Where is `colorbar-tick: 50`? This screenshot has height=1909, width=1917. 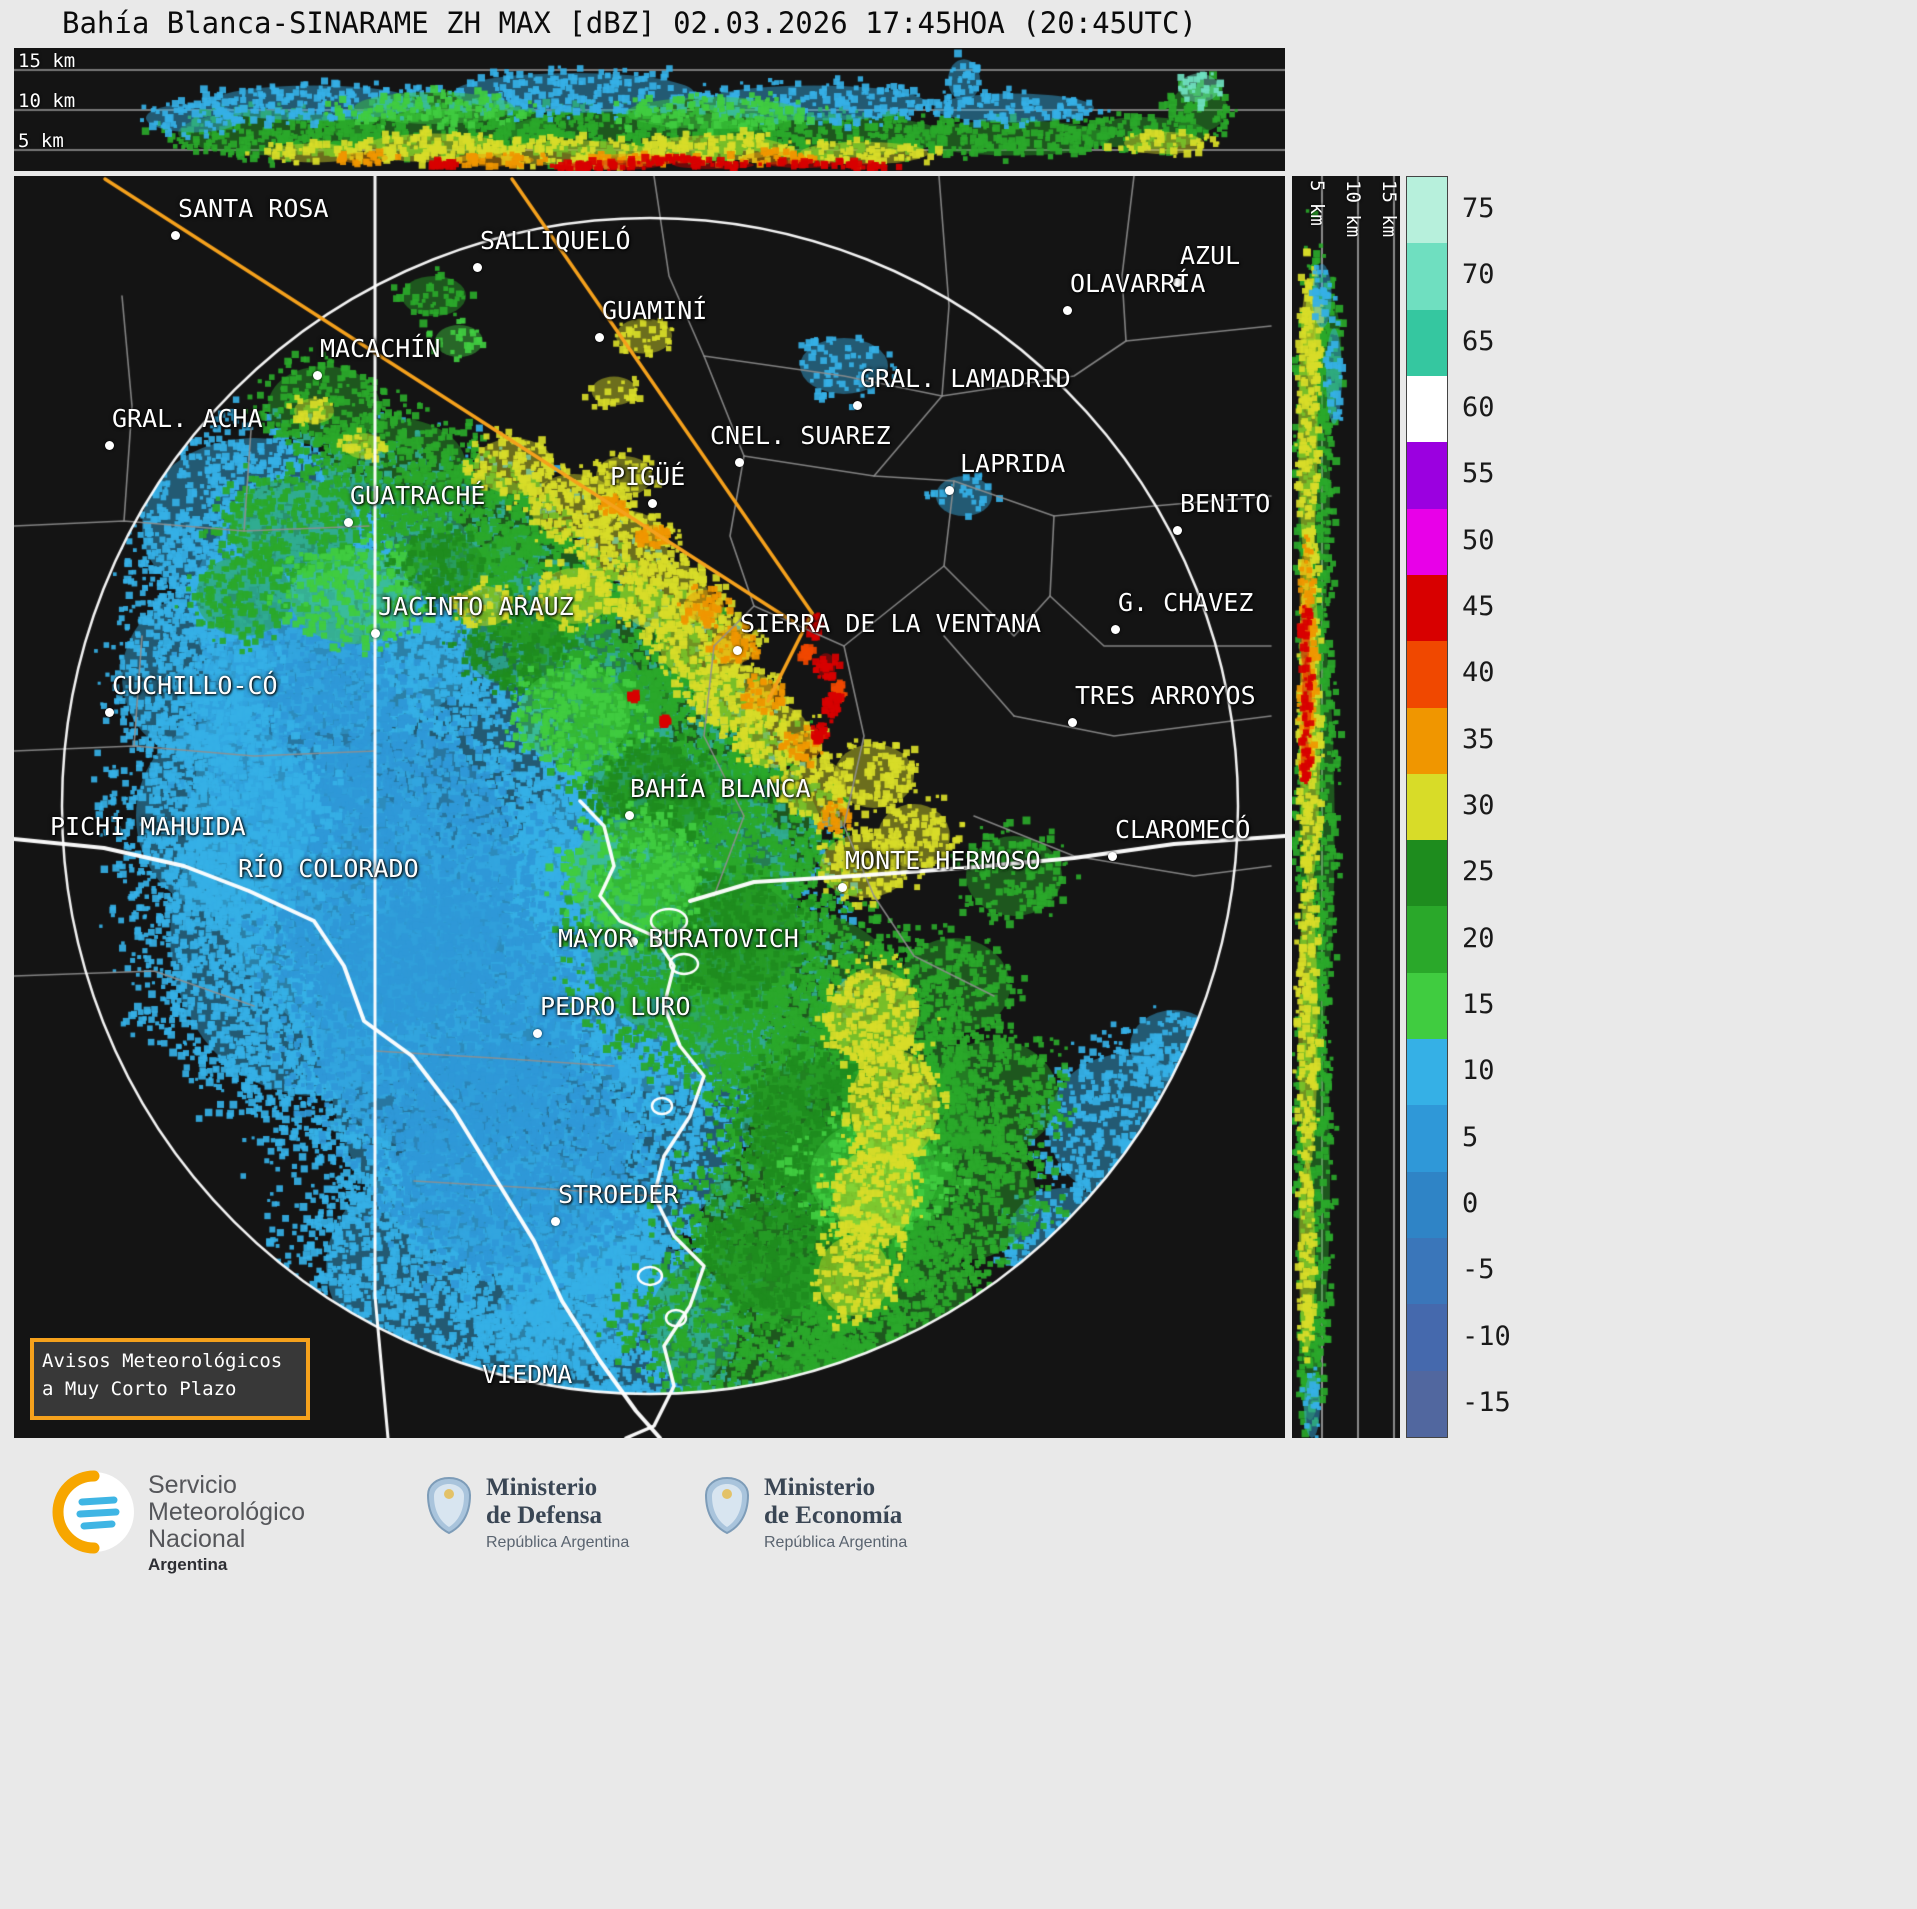
colorbar-tick: 50 is located at coordinates (1478, 540).